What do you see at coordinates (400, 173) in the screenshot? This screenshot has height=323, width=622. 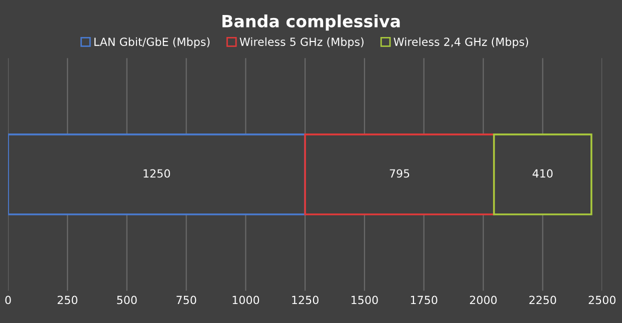 I see `data-label: 795` at bounding box center [400, 173].